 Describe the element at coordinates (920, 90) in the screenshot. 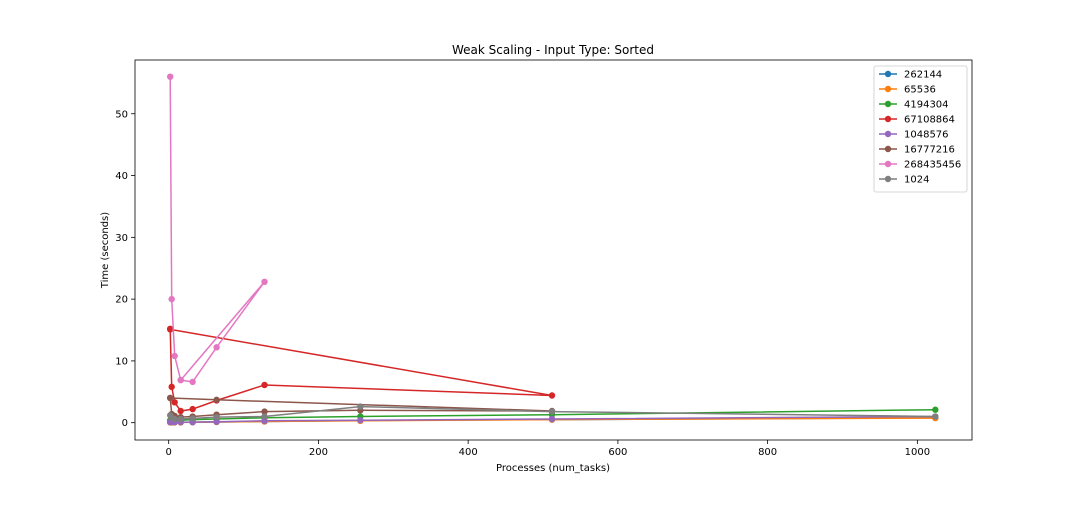

I see `legend-label: 65536` at that location.